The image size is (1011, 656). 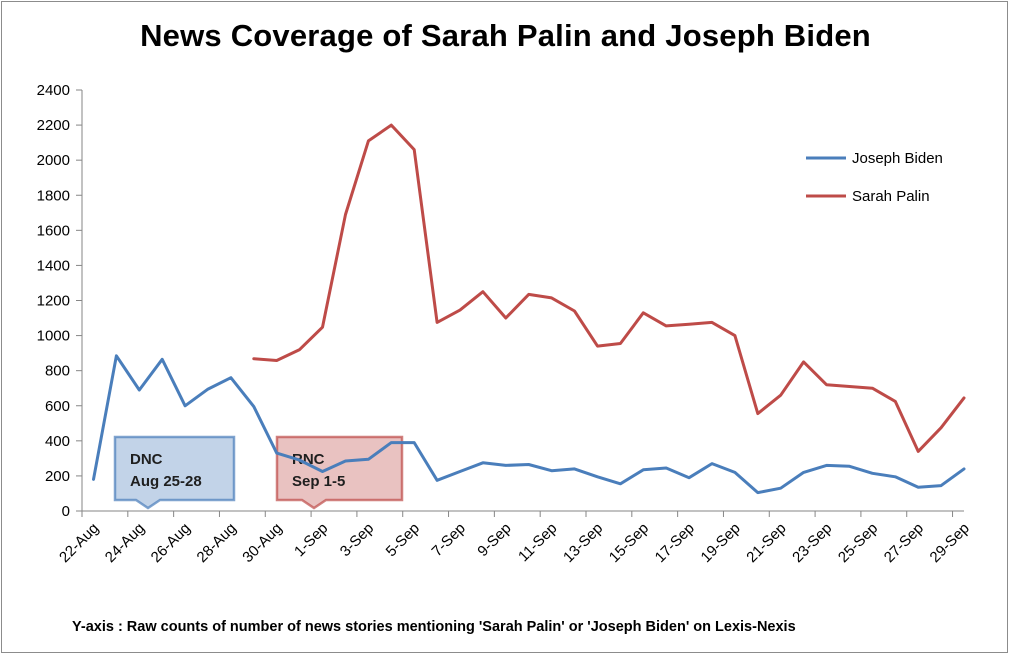 I want to click on annotation-callout: DNC Aug 25-28, so click(x=174, y=472).